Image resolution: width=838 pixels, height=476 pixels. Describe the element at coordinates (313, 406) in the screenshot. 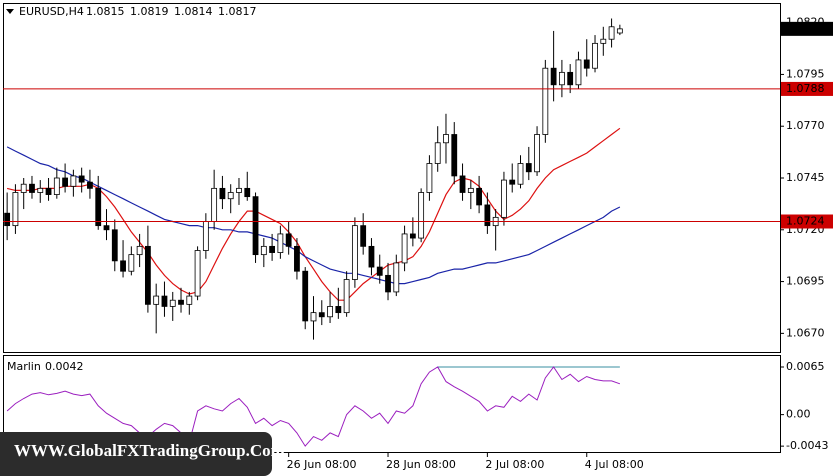

I see `indicator-line` at that location.